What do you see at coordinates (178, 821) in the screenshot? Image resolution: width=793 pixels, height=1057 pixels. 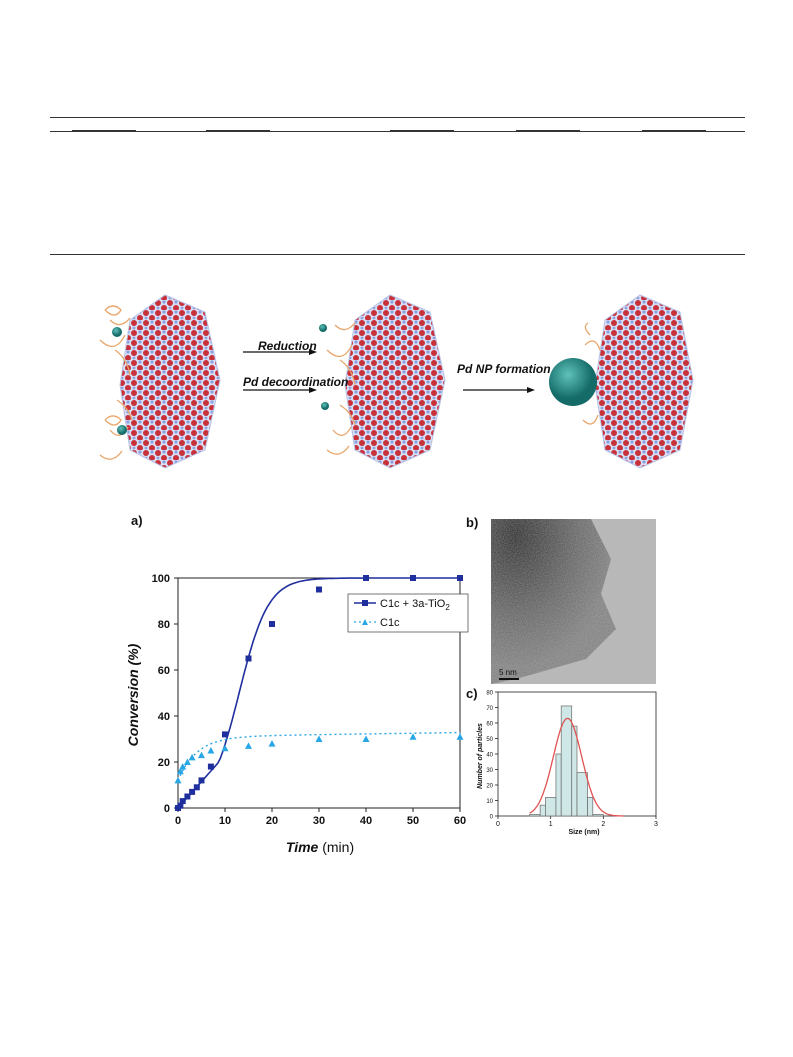 I see `x-tick-label: 0` at bounding box center [178, 821].